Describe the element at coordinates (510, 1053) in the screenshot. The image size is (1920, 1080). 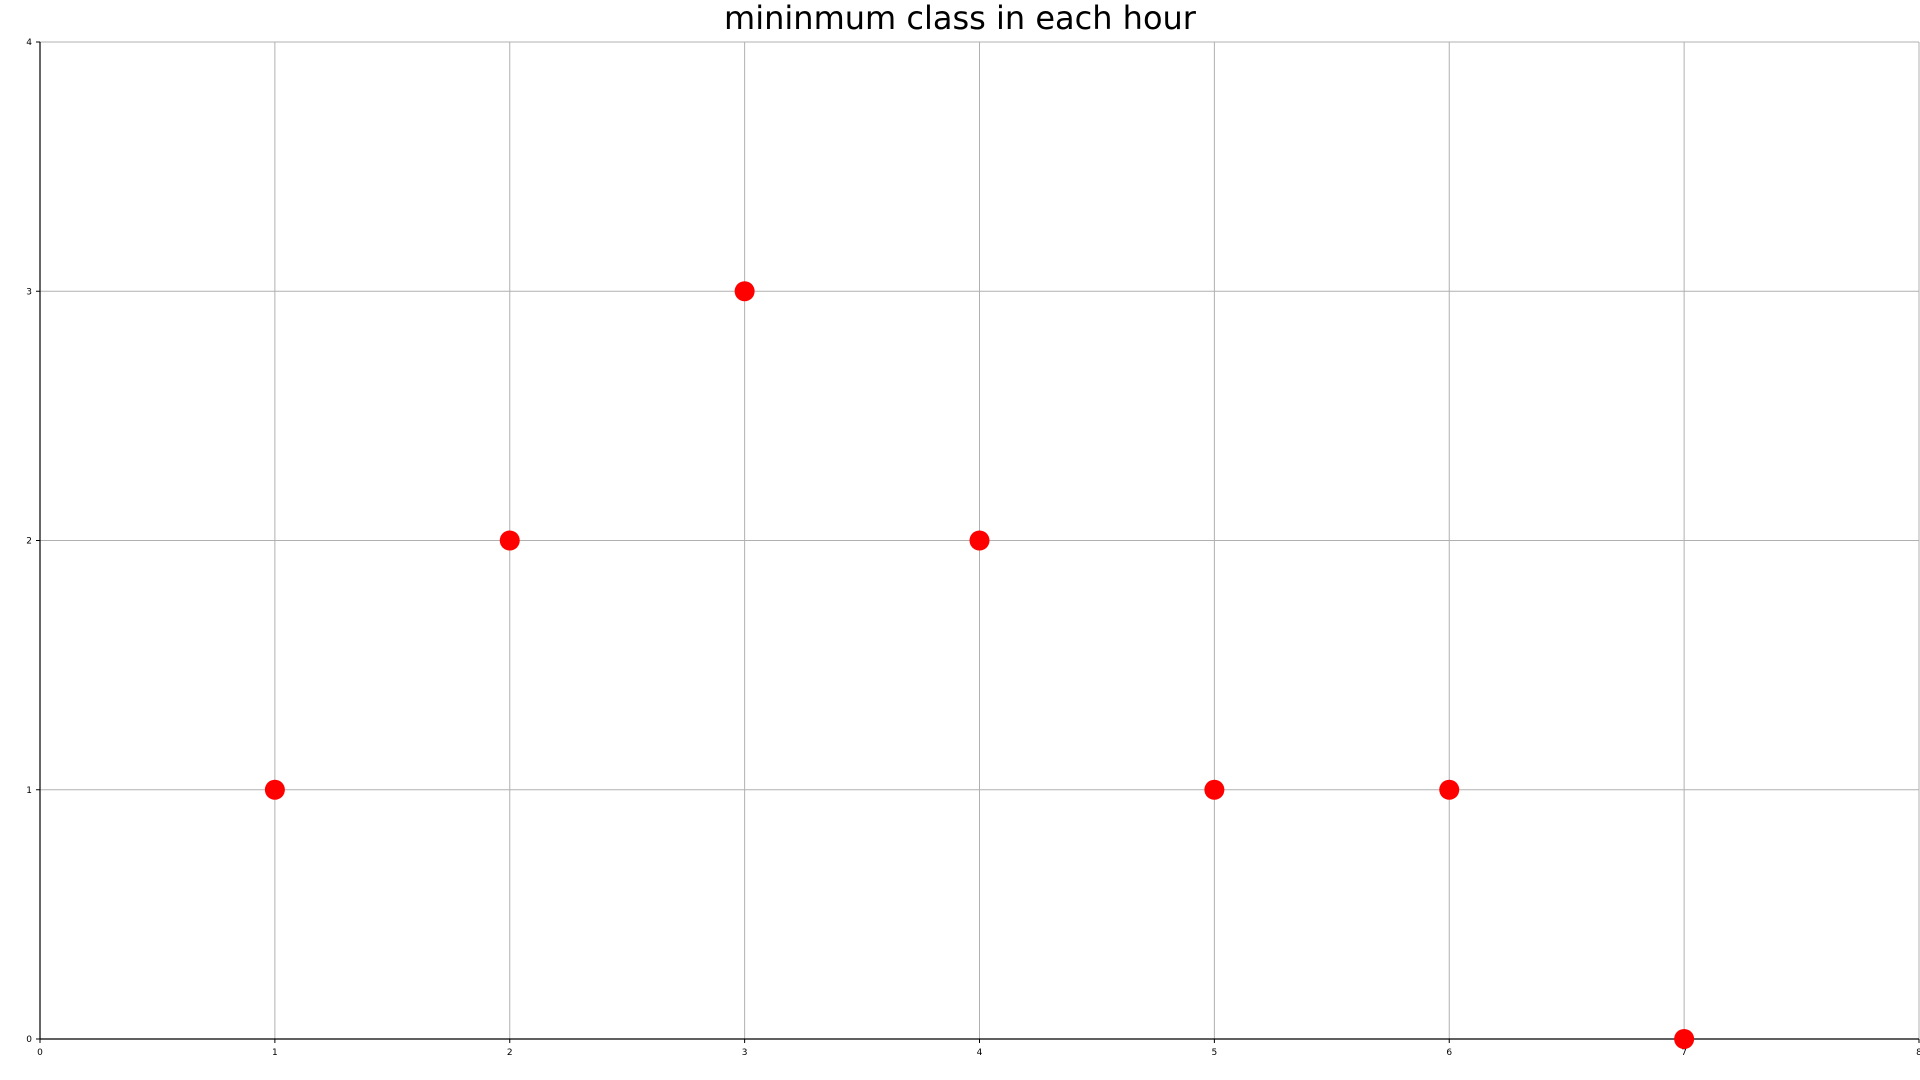
I see `x-tick-label-2: 2` at that location.